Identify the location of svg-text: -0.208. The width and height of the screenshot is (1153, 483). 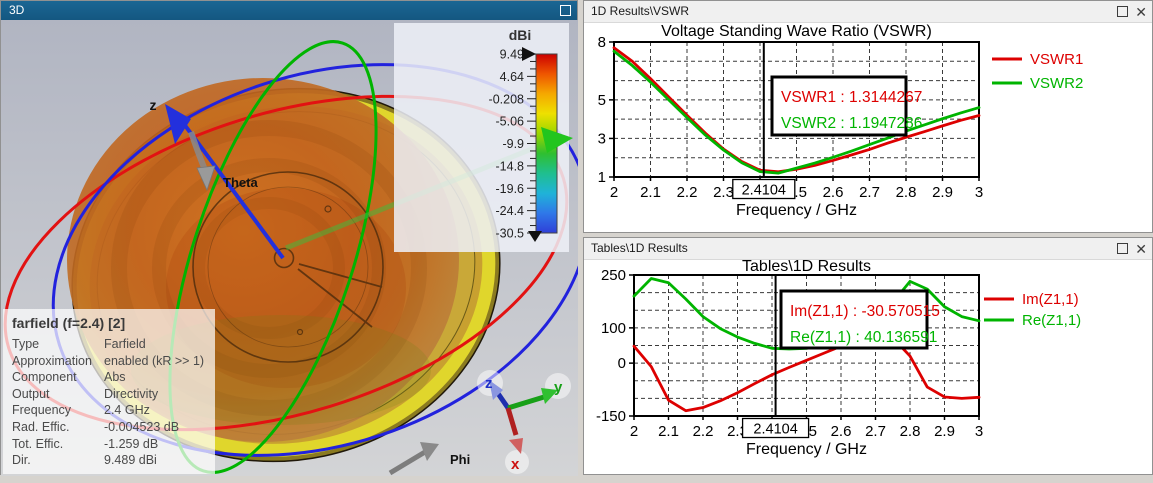
(506, 99).